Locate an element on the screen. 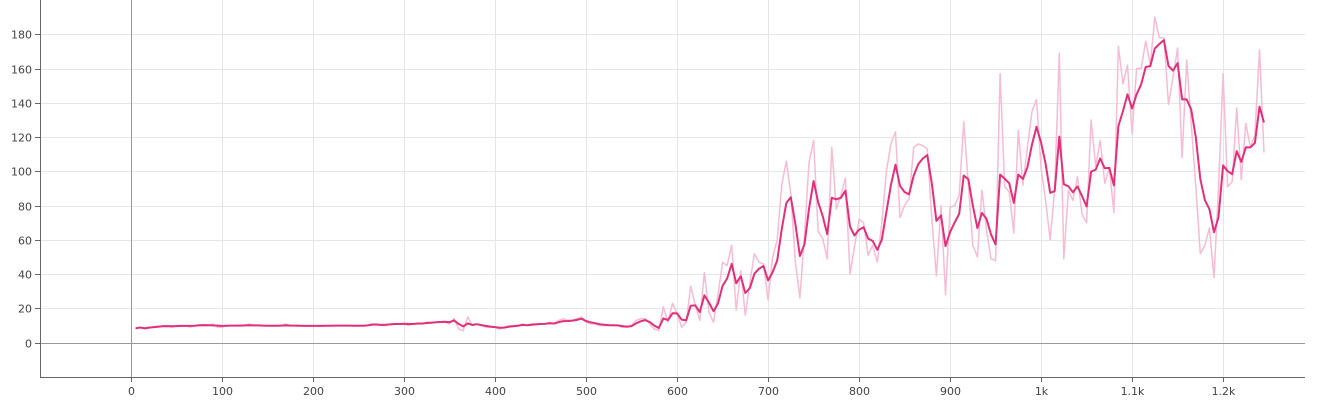 The image size is (1321, 400). y-tick-label: 100 is located at coordinates (21, 172).